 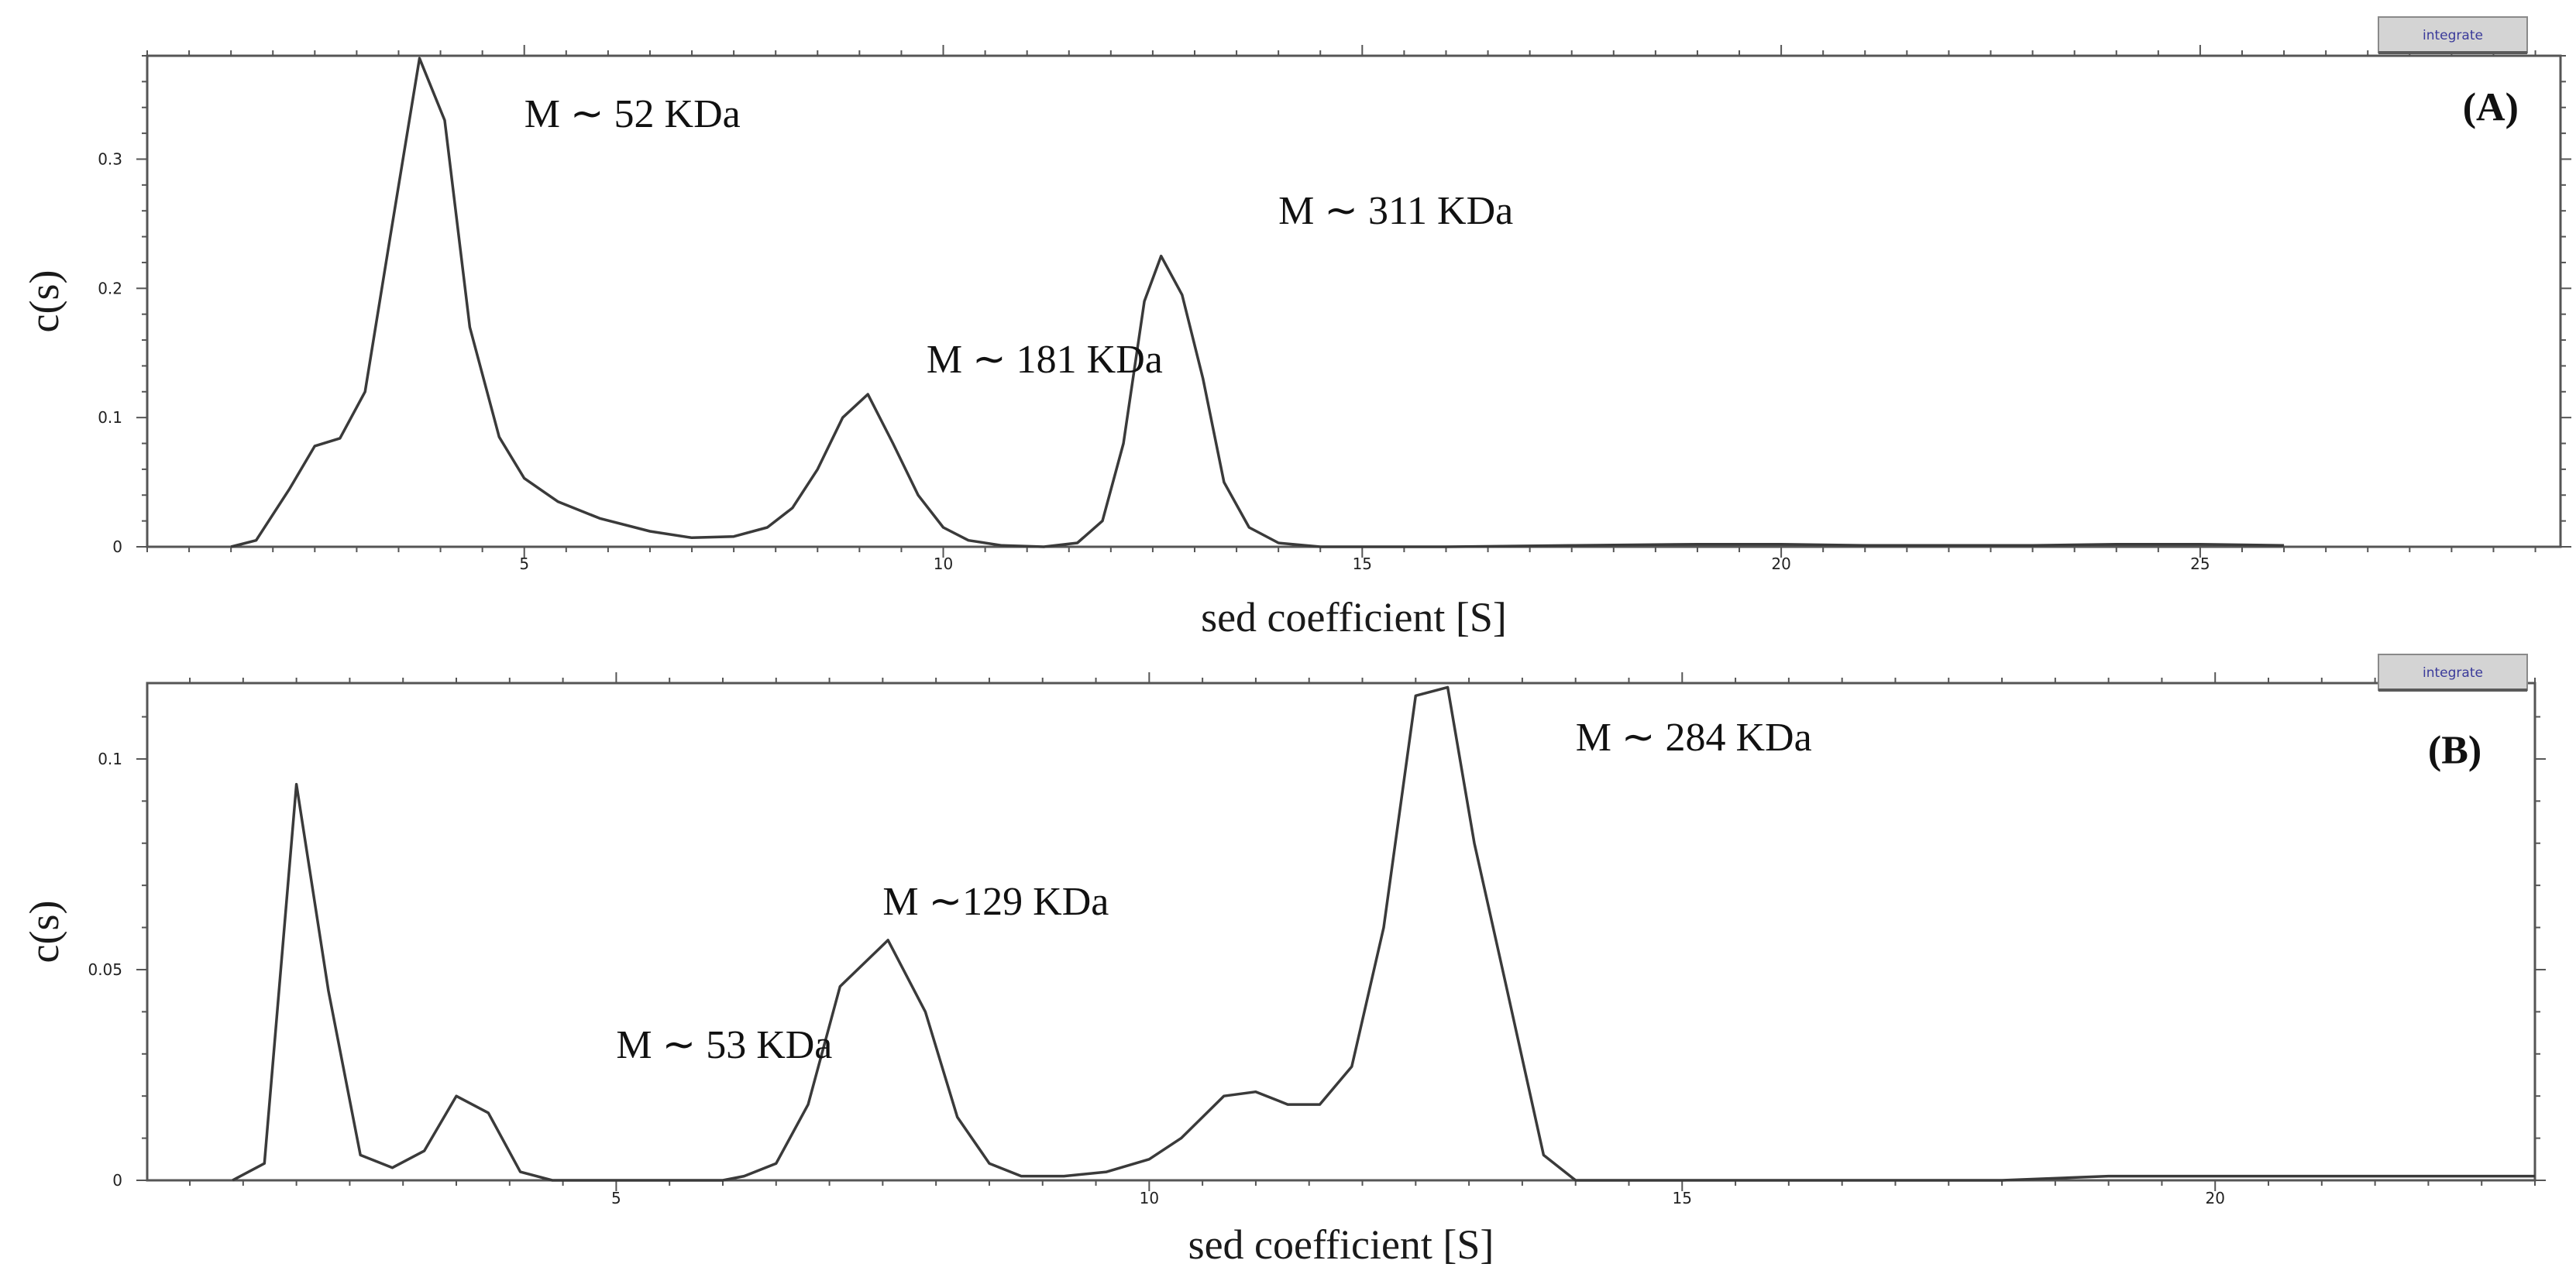 I want to click on mass-annotation: M ∼ 52 KDa, so click(x=632, y=114).